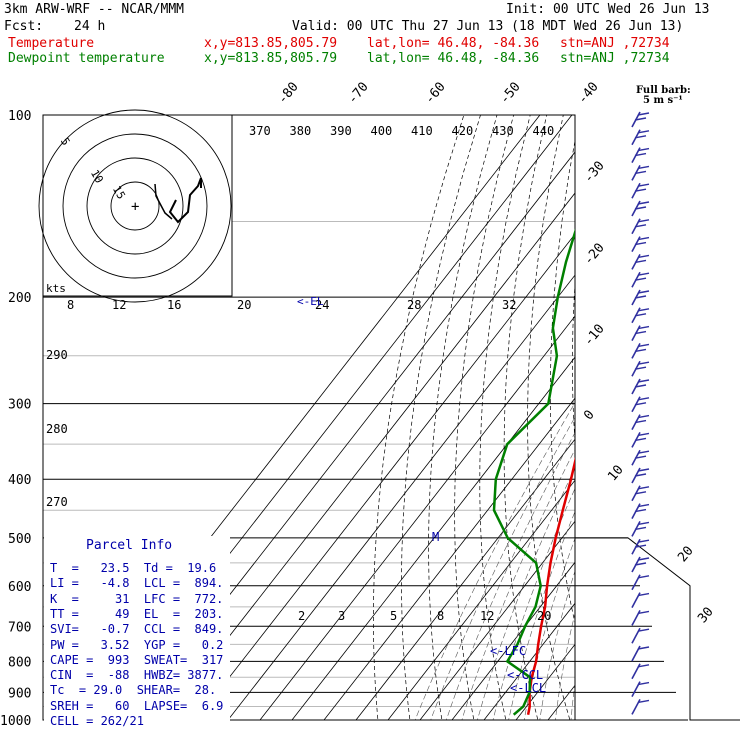  What do you see at coordinates (435, 537) in the screenshot?
I see `m-marker: M` at bounding box center [435, 537].